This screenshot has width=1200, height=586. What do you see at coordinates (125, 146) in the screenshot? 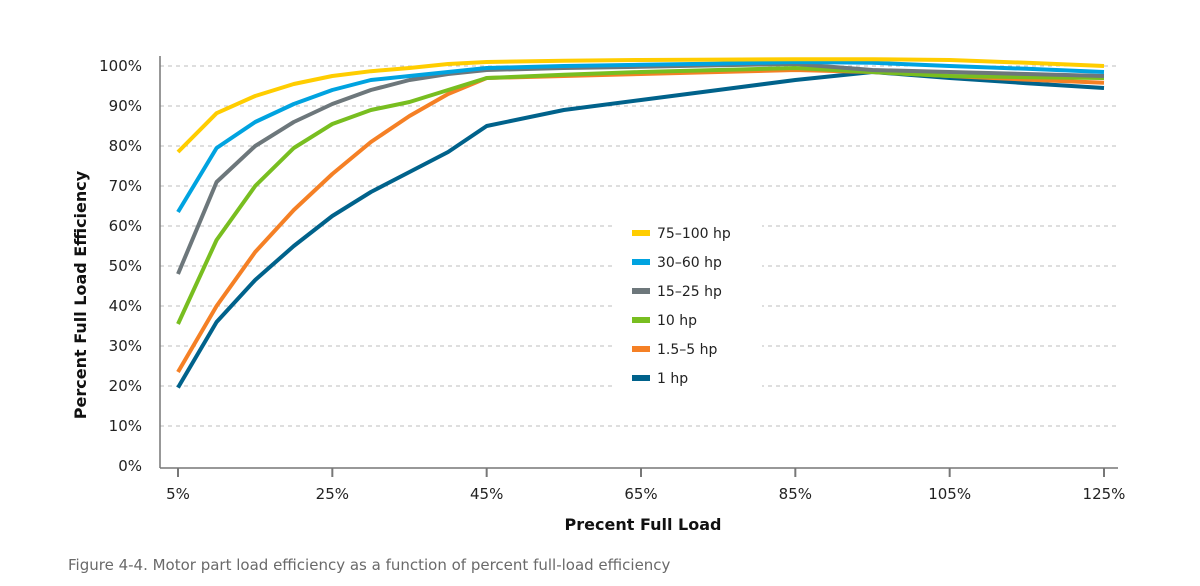
I see `y-tick-label: 80%` at bounding box center [125, 146].